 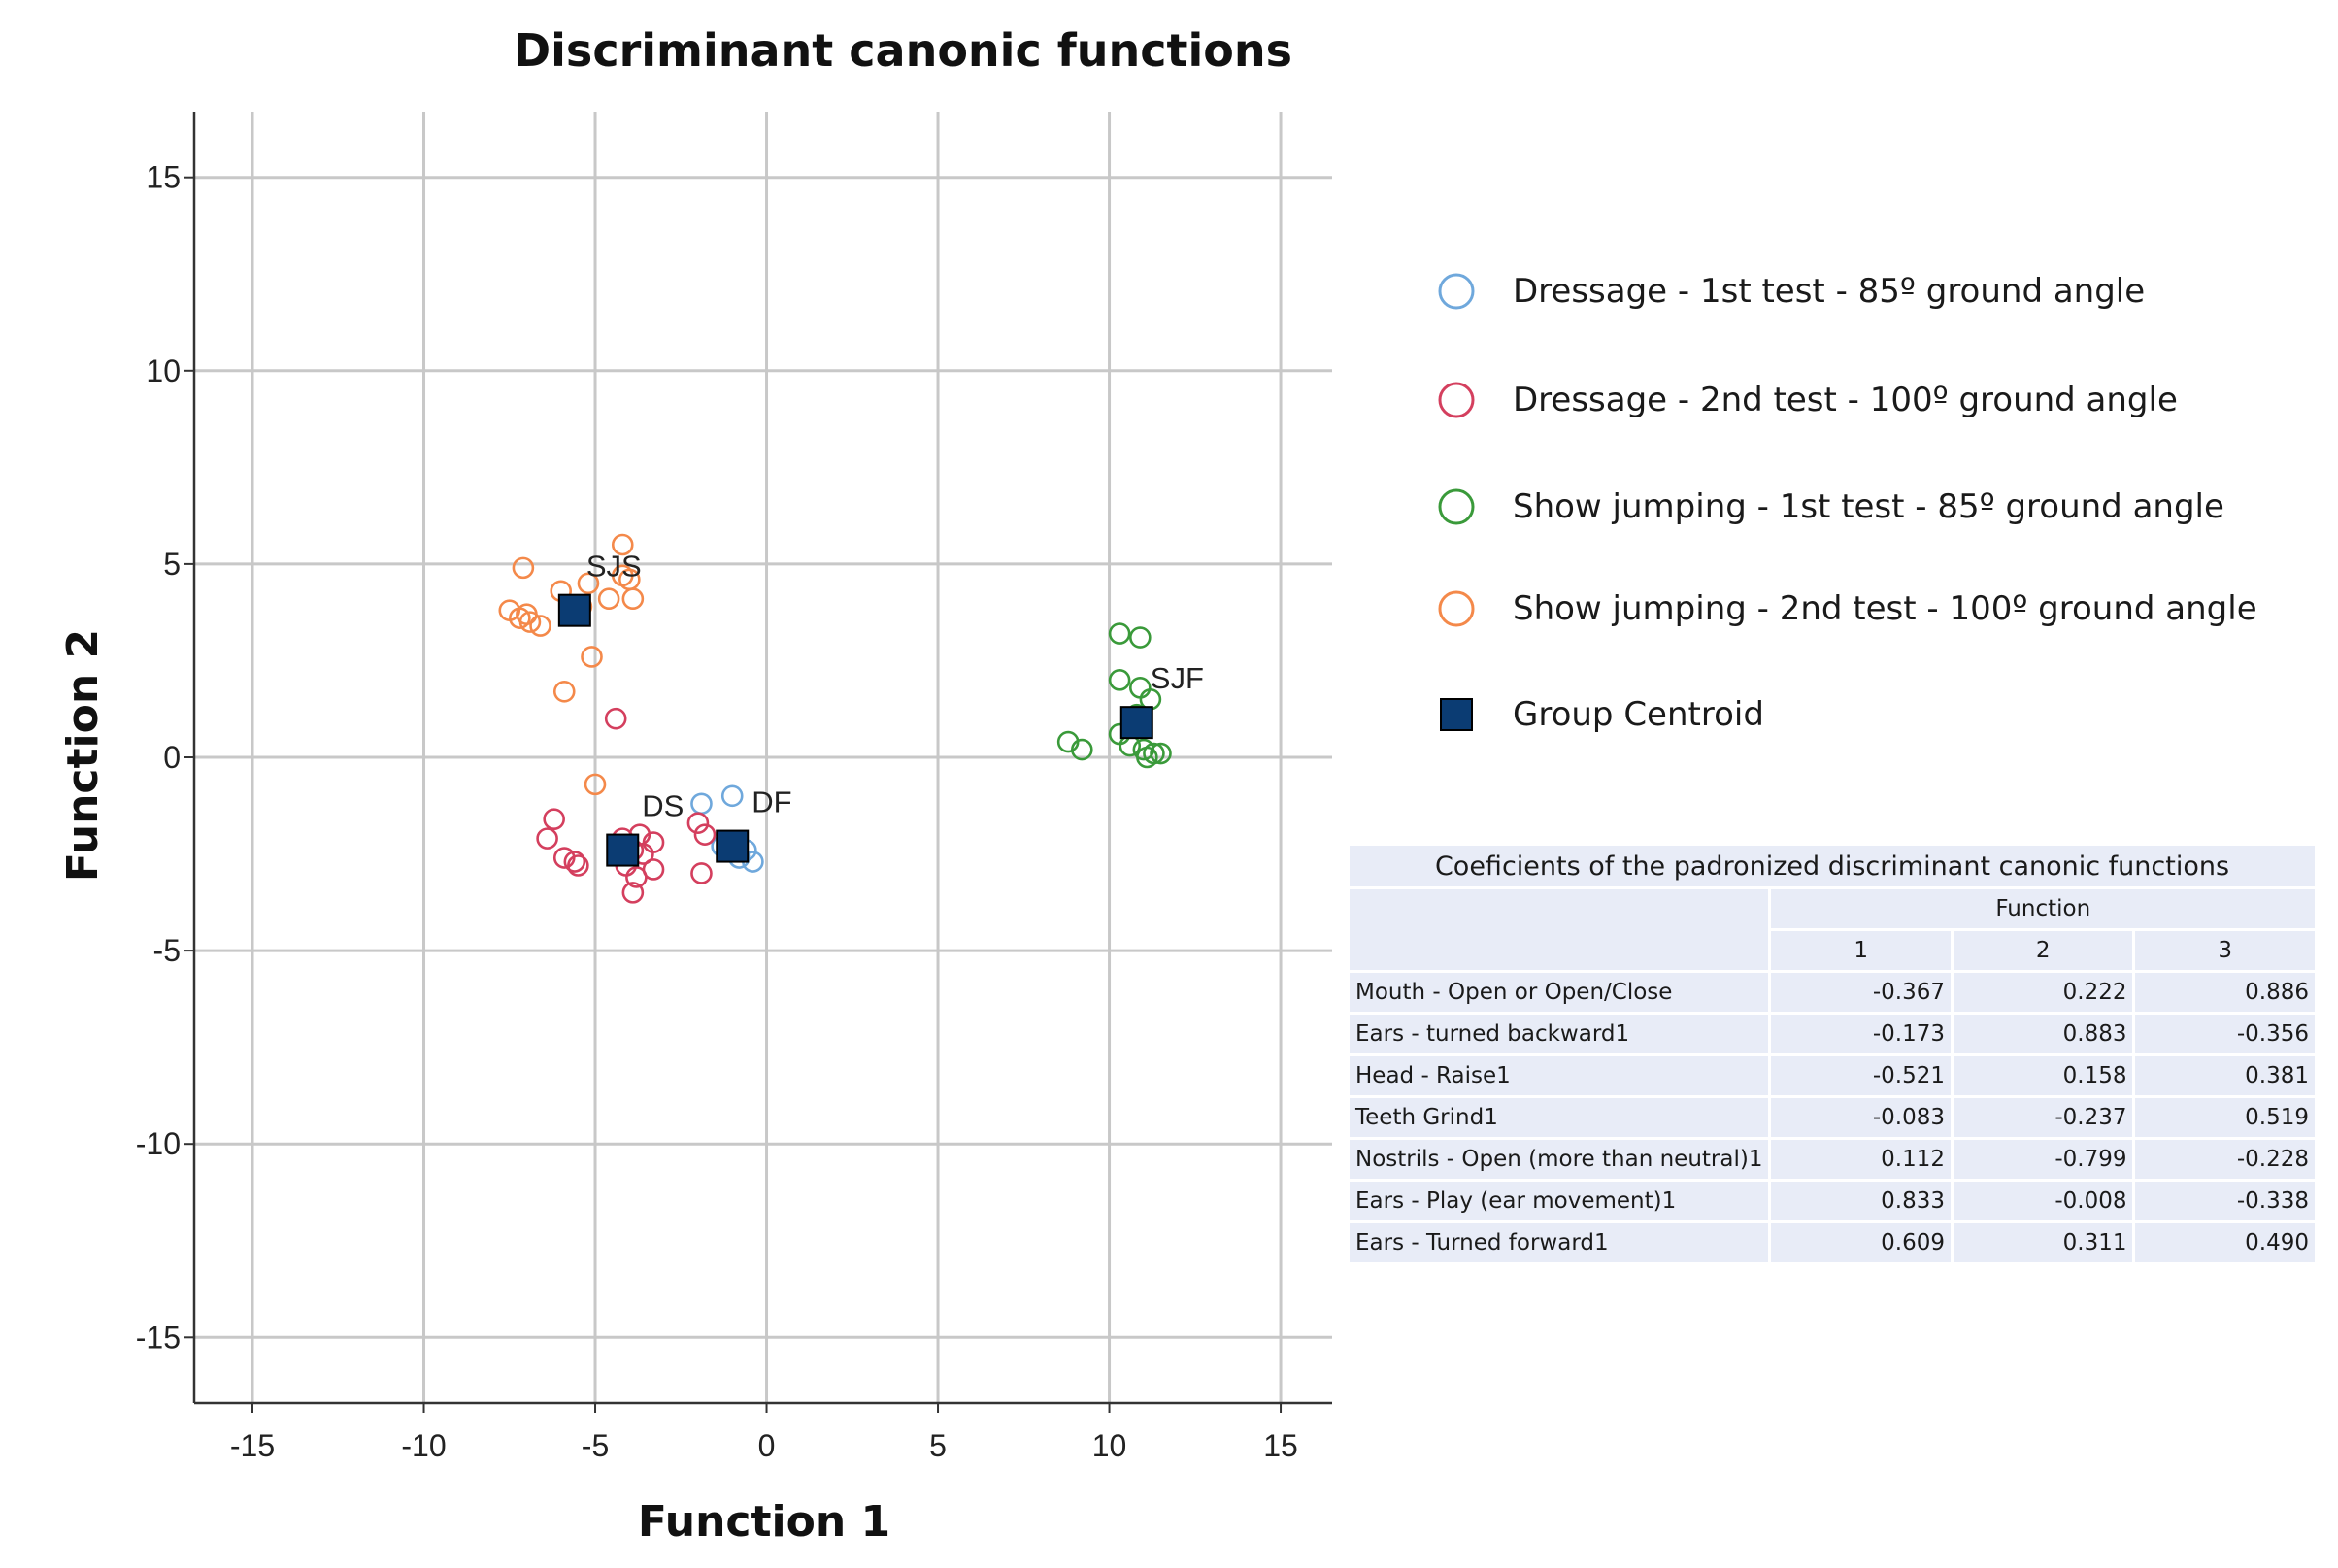 What do you see at coordinates (2225, 1034) in the screenshot?
I see `table-cell: -0.356` at bounding box center [2225, 1034].